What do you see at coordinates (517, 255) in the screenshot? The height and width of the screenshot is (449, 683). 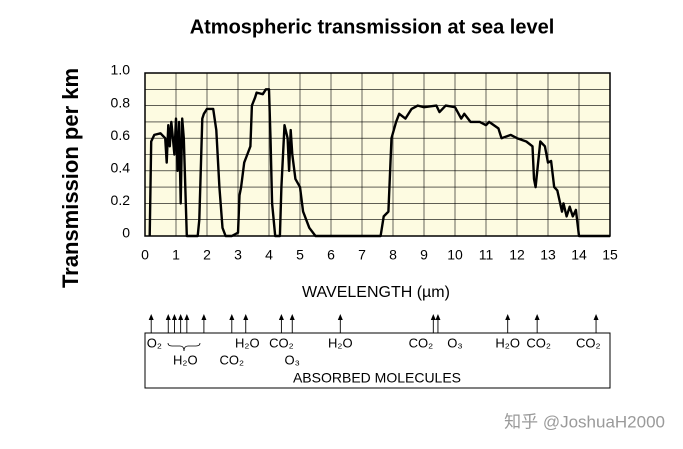 I see `x-tick-label: 12` at bounding box center [517, 255].